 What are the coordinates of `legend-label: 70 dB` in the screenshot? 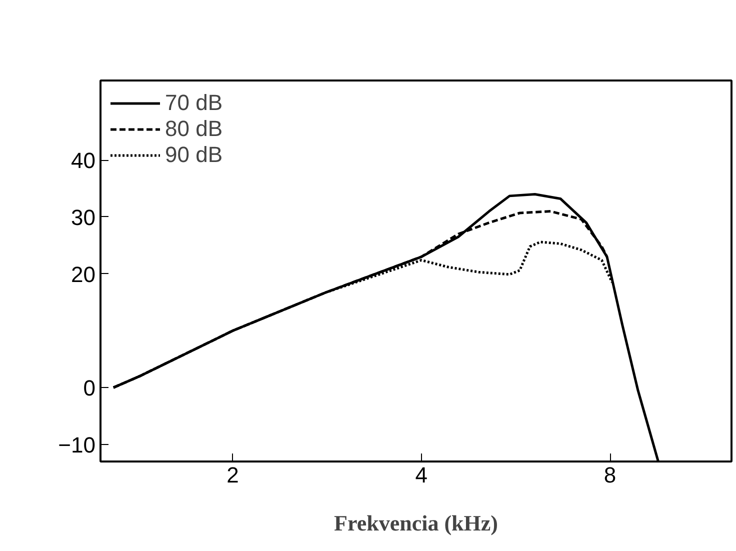 It's located at (193, 103).